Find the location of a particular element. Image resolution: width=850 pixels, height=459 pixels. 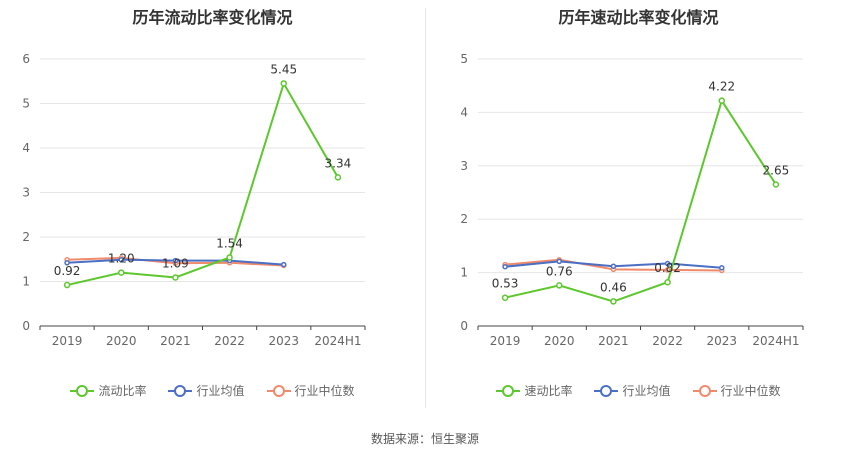

legend-item: 速动比率 is located at coordinates (534, 390).